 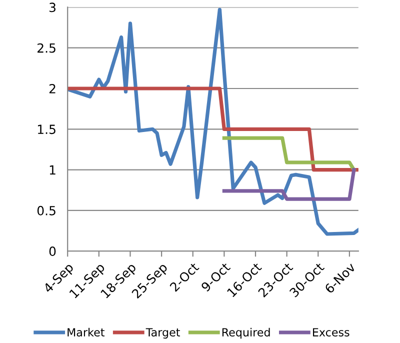 What do you see at coordinates (52, 89) in the screenshot?
I see `y-tick-label: 2` at bounding box center [52, 89].